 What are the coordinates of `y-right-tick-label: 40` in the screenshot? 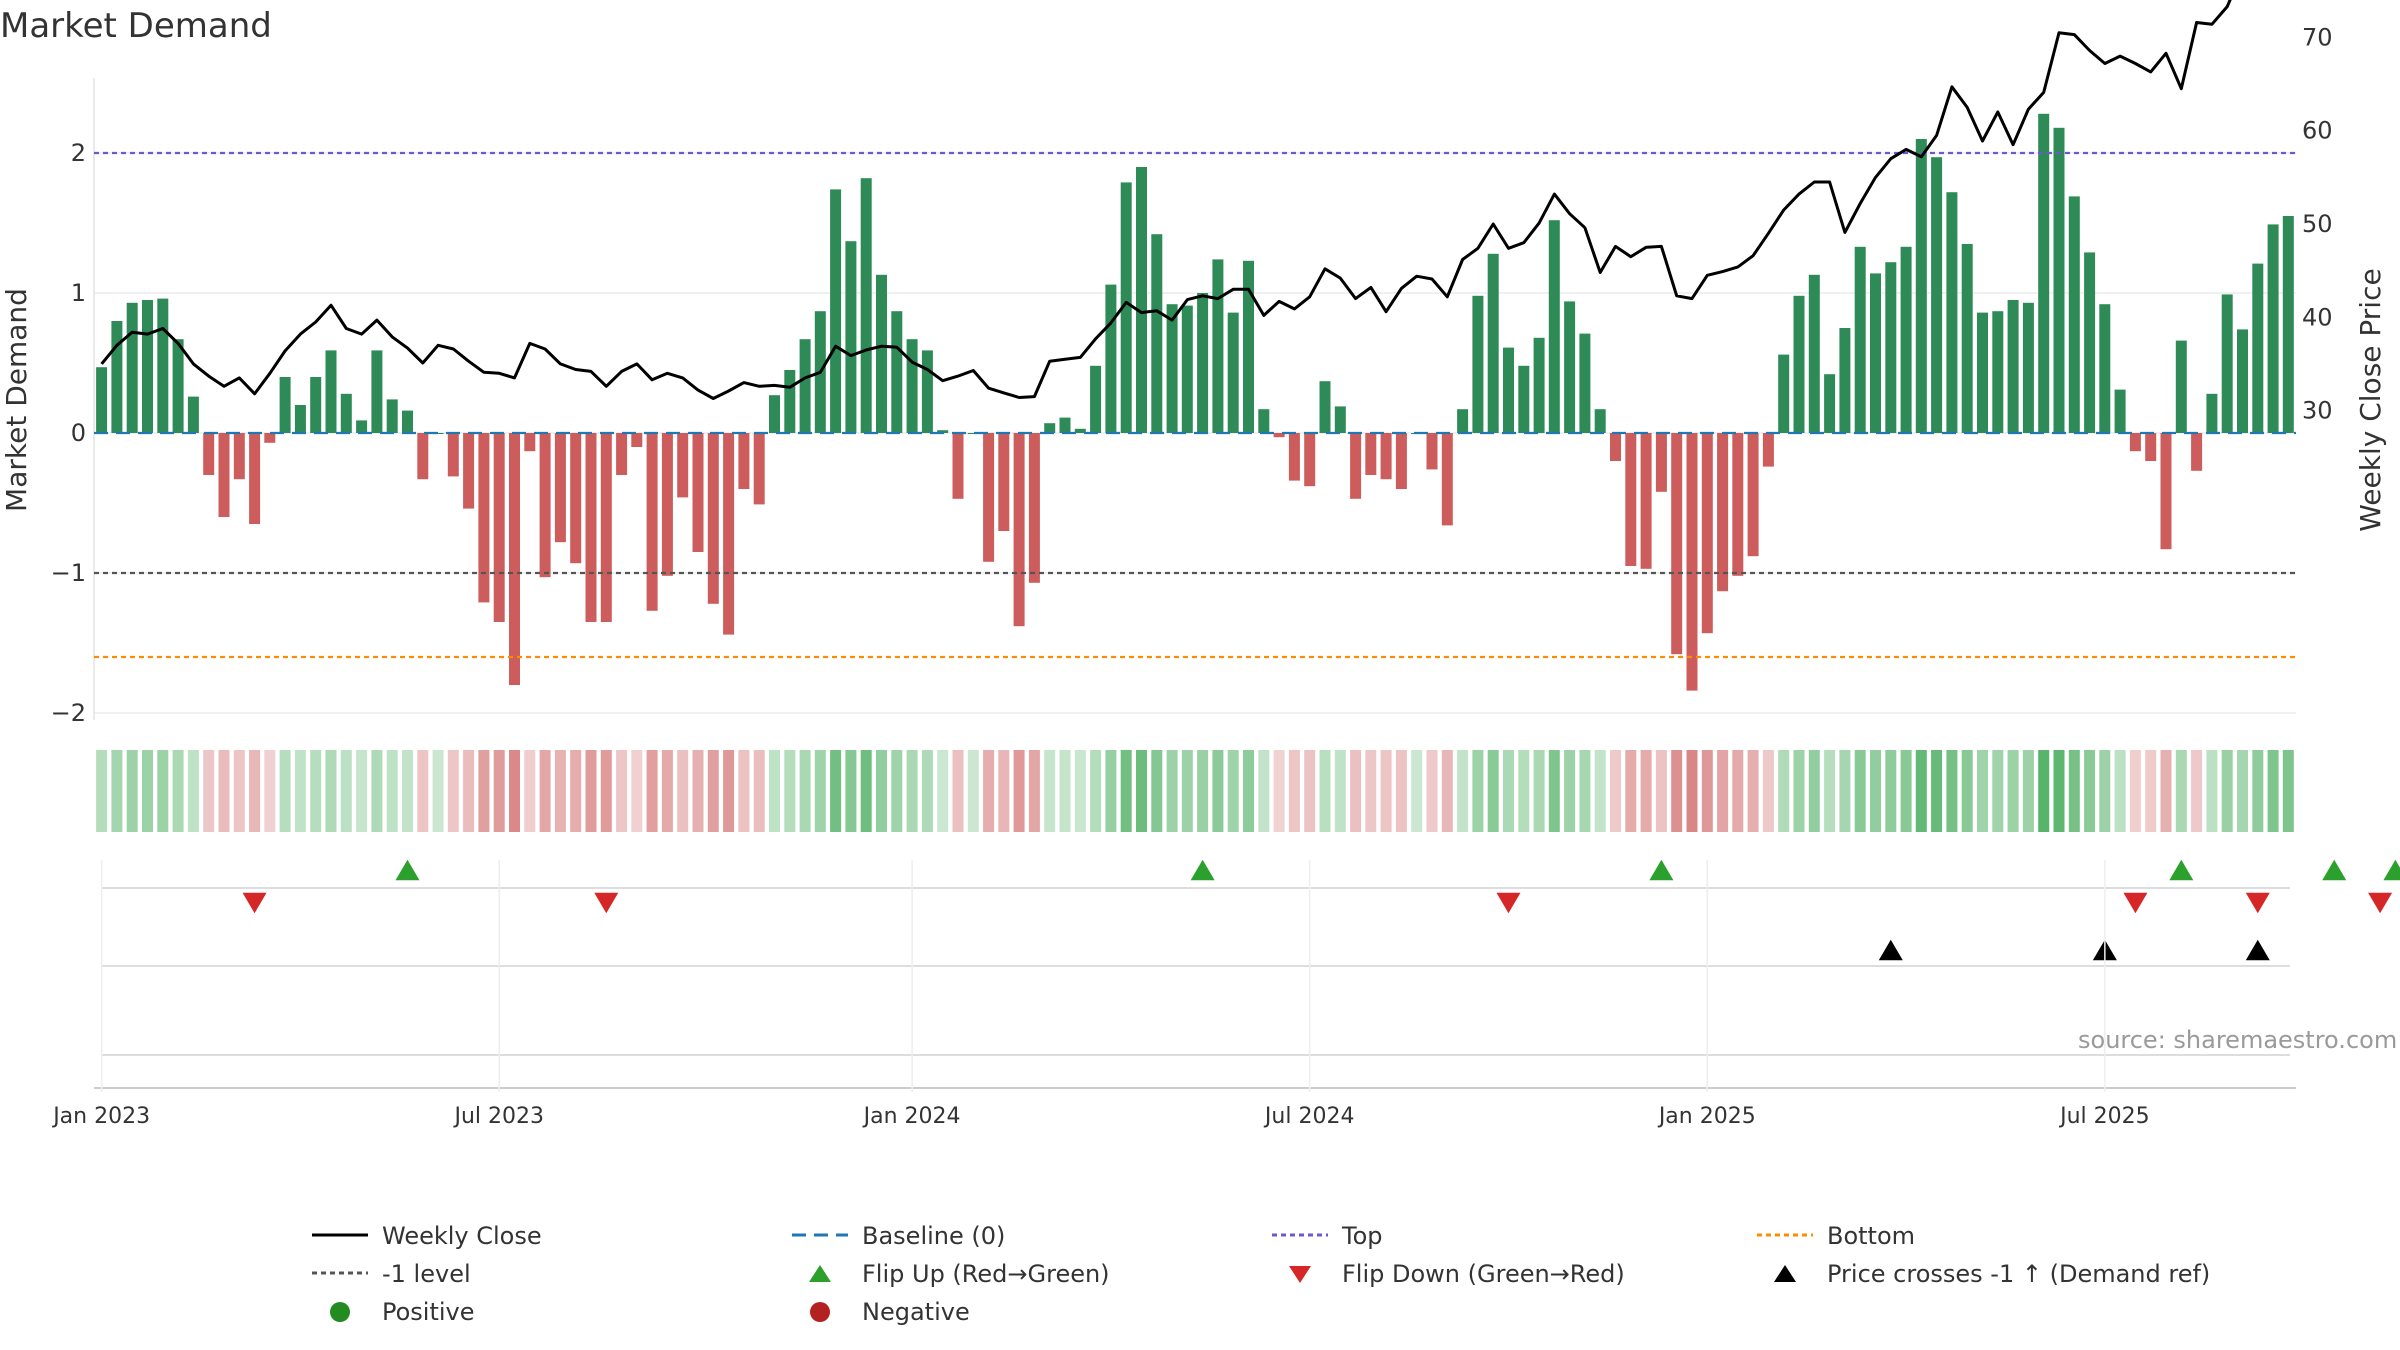 It's located at (2317, 317).